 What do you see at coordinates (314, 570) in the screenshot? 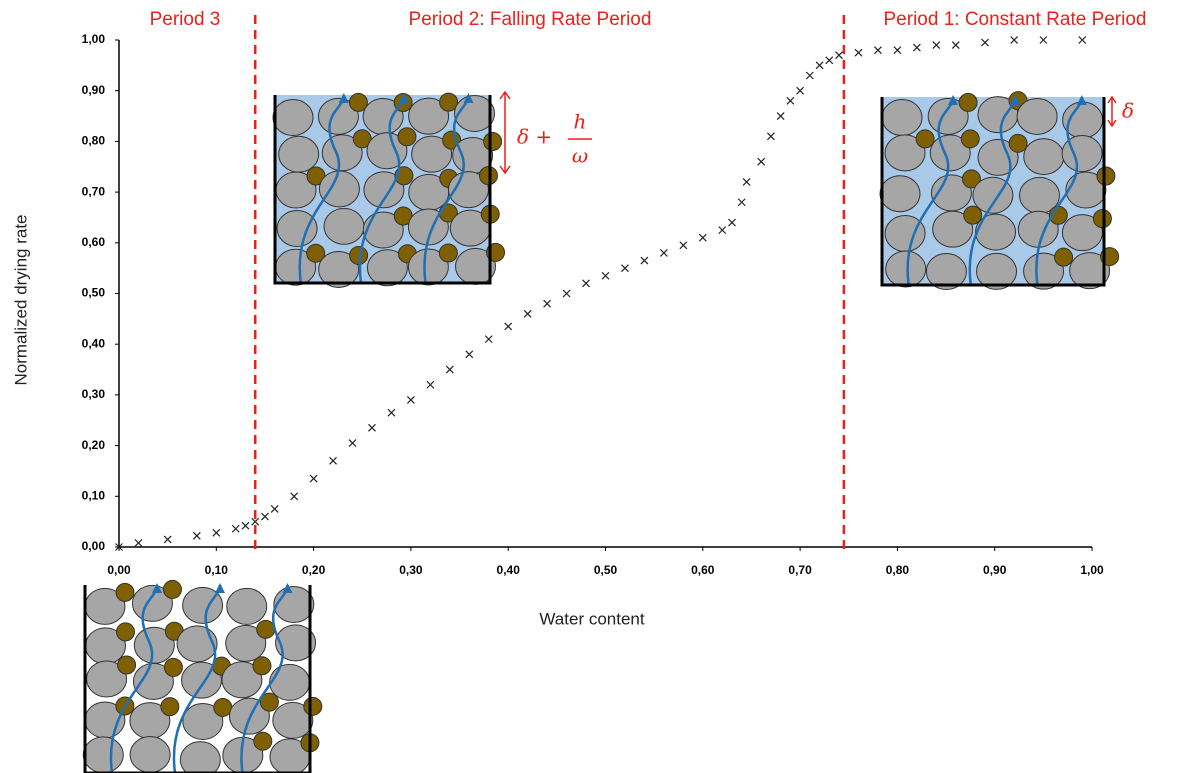
I see `x-tick-label: 0,20` at bounding box center [314, 570].